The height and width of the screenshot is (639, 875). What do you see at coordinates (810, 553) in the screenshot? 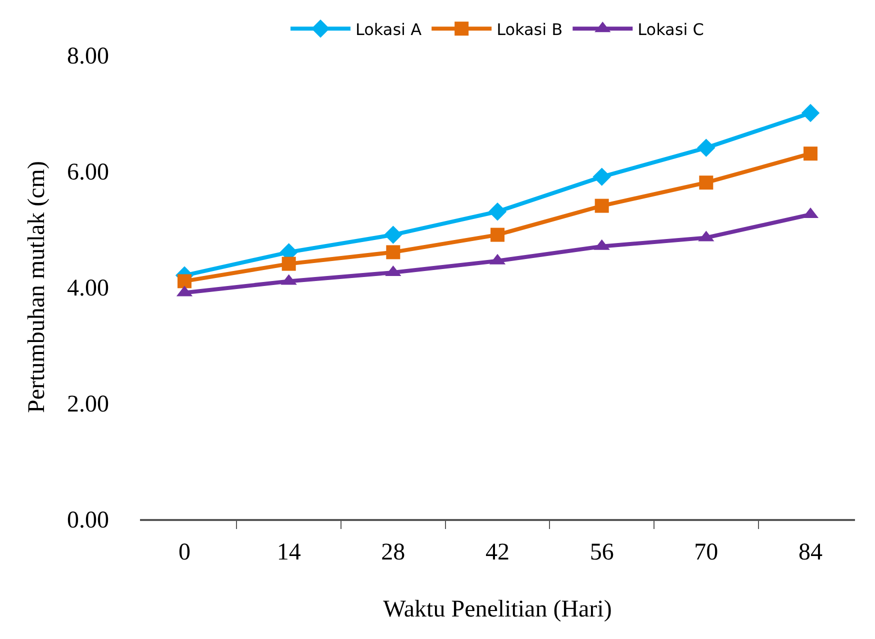
I see `x-tick-label: 84` at bounding box center [810, 553].